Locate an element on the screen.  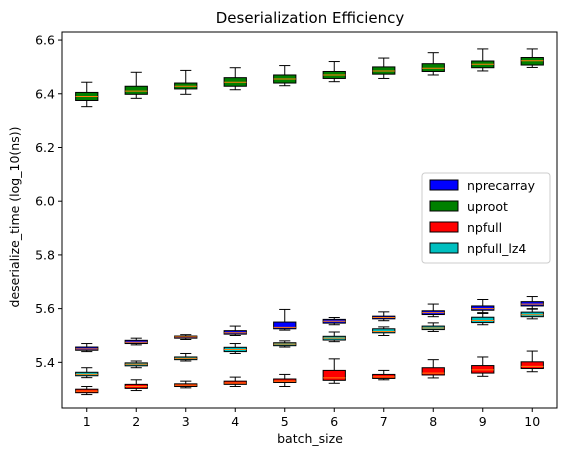
x-tick-label: 10 is located at coordinates (532, 421).